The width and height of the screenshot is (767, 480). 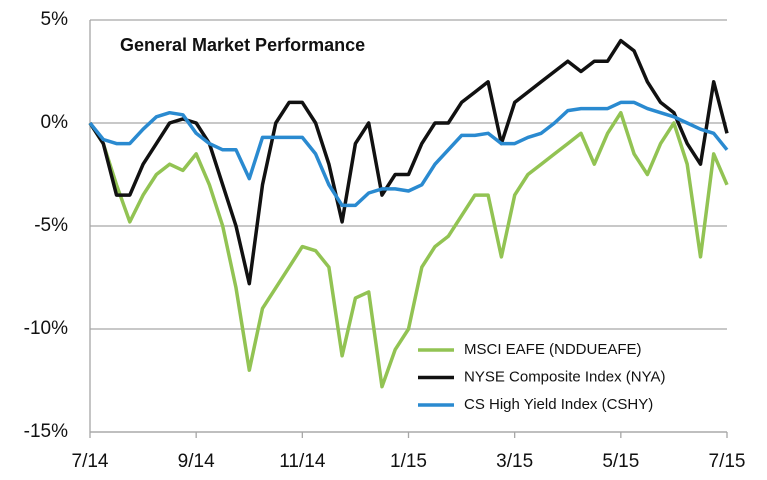 I want to click on chart-title: General Market Performance, so click(x=242, y=45).